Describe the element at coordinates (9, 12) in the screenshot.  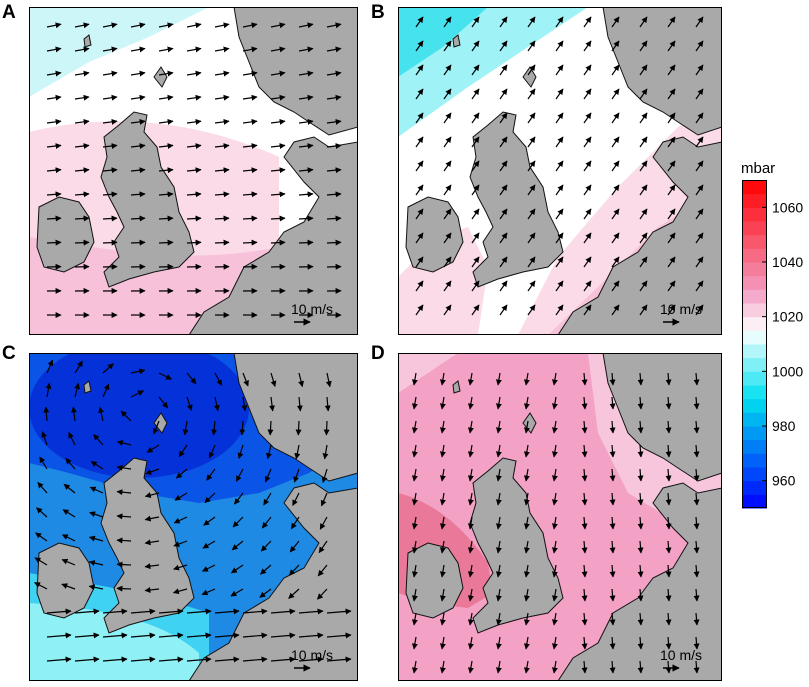
I see `panel-letter-a: A` at that location.